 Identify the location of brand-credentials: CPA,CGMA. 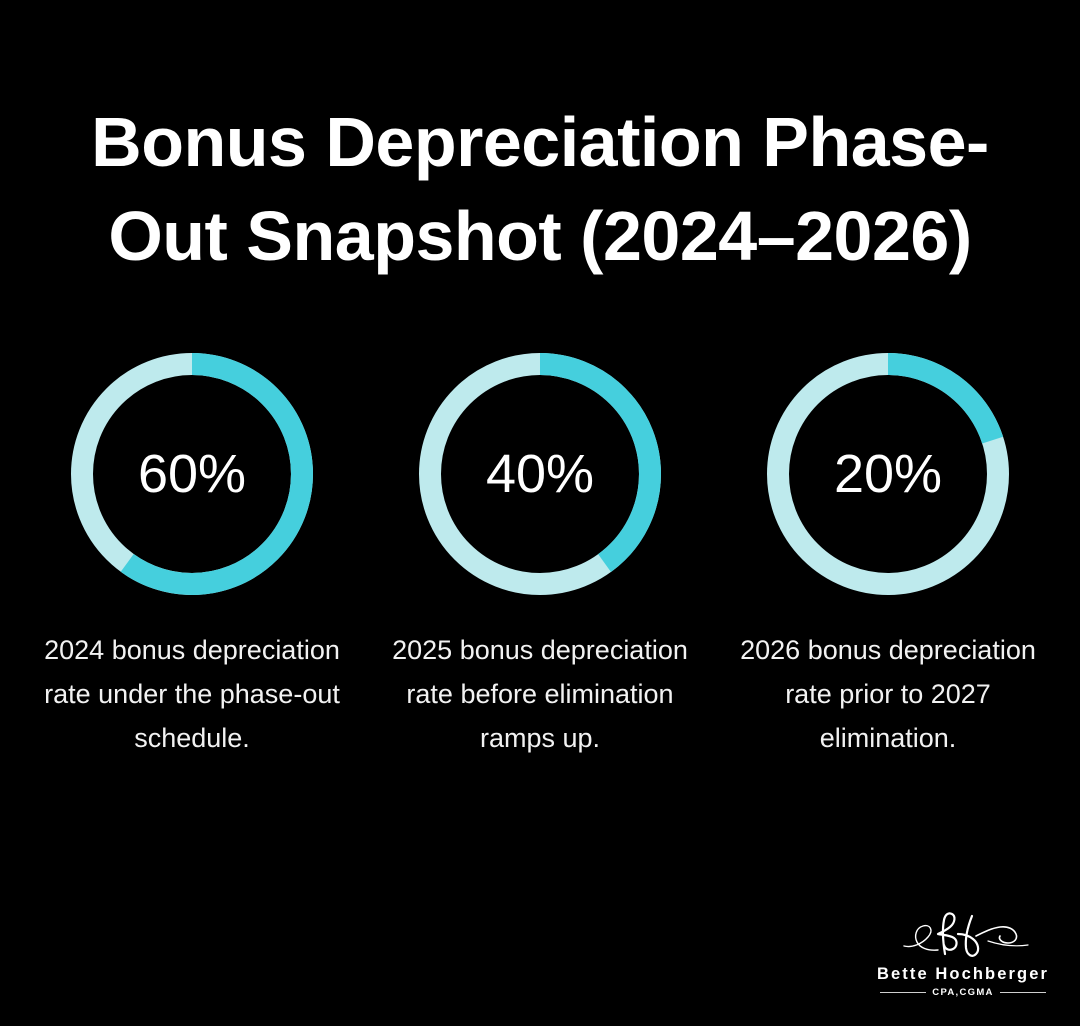
(963, 992).